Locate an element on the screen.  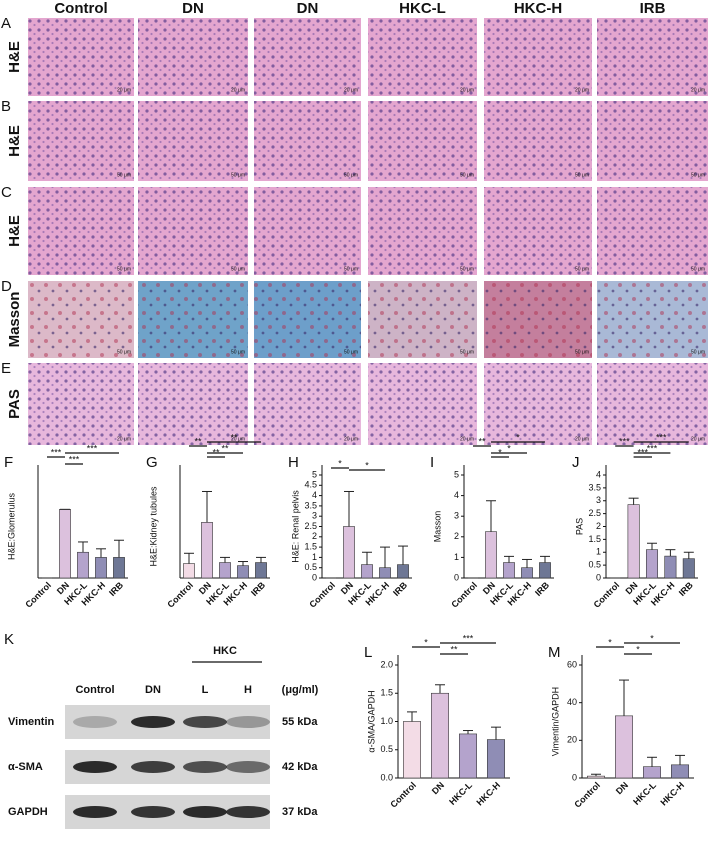
panel-letter: H is located at coordinates (293, 462).